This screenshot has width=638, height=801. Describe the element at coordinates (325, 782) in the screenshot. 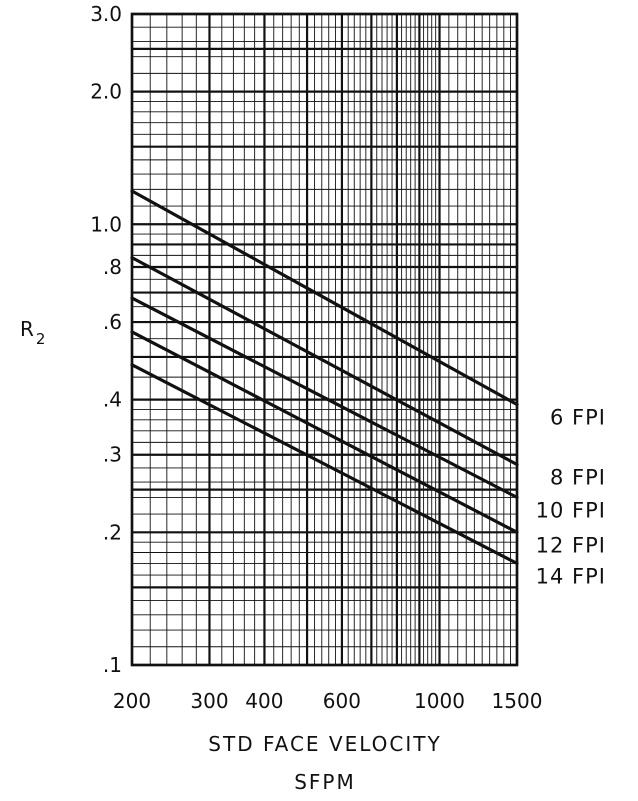

I see `x-axis-subtitle: SFPM` at that location.